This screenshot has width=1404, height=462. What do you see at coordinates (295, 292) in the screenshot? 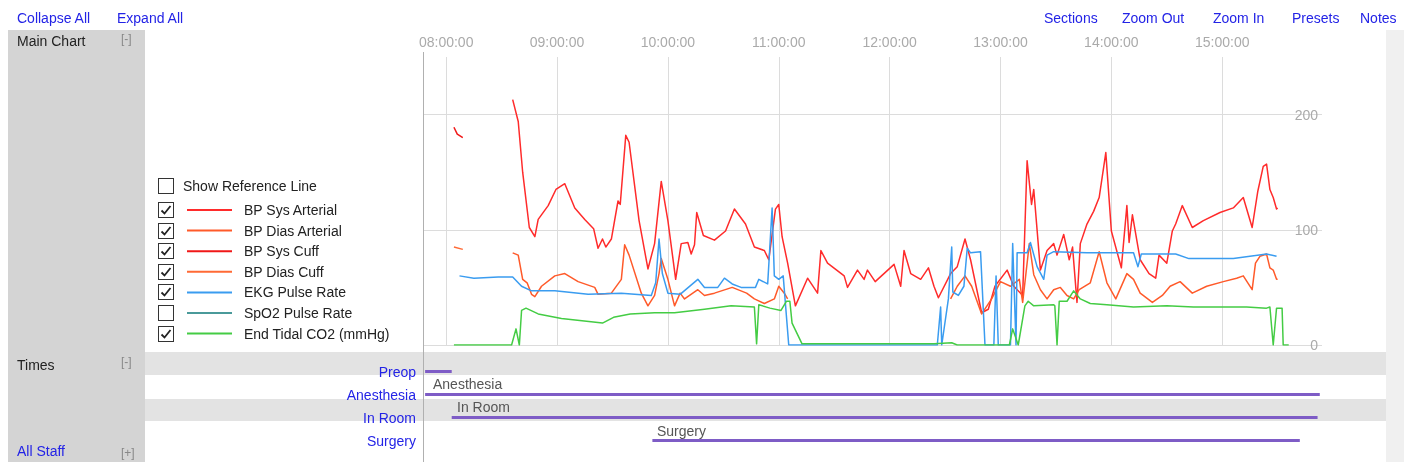
I see `legend-label: EKG Pulse Rate` at bounding box center [295, 292].